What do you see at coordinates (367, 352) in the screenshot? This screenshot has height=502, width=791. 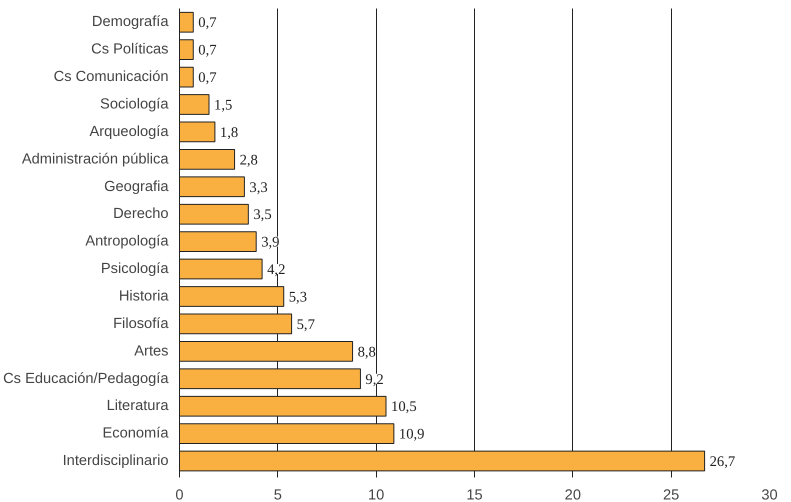 I see `data-label: 8,8` at bounding box center [367, 352].